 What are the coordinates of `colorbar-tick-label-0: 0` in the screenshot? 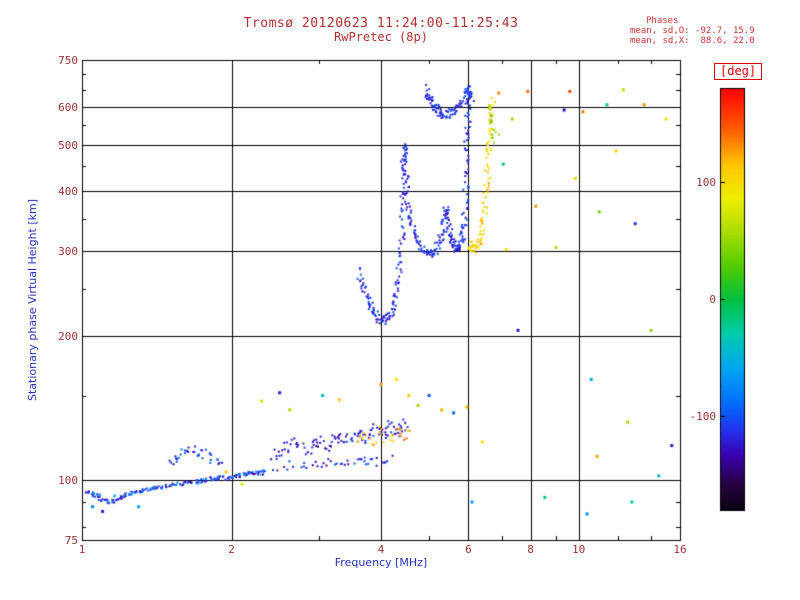 It's located at (712, 299).